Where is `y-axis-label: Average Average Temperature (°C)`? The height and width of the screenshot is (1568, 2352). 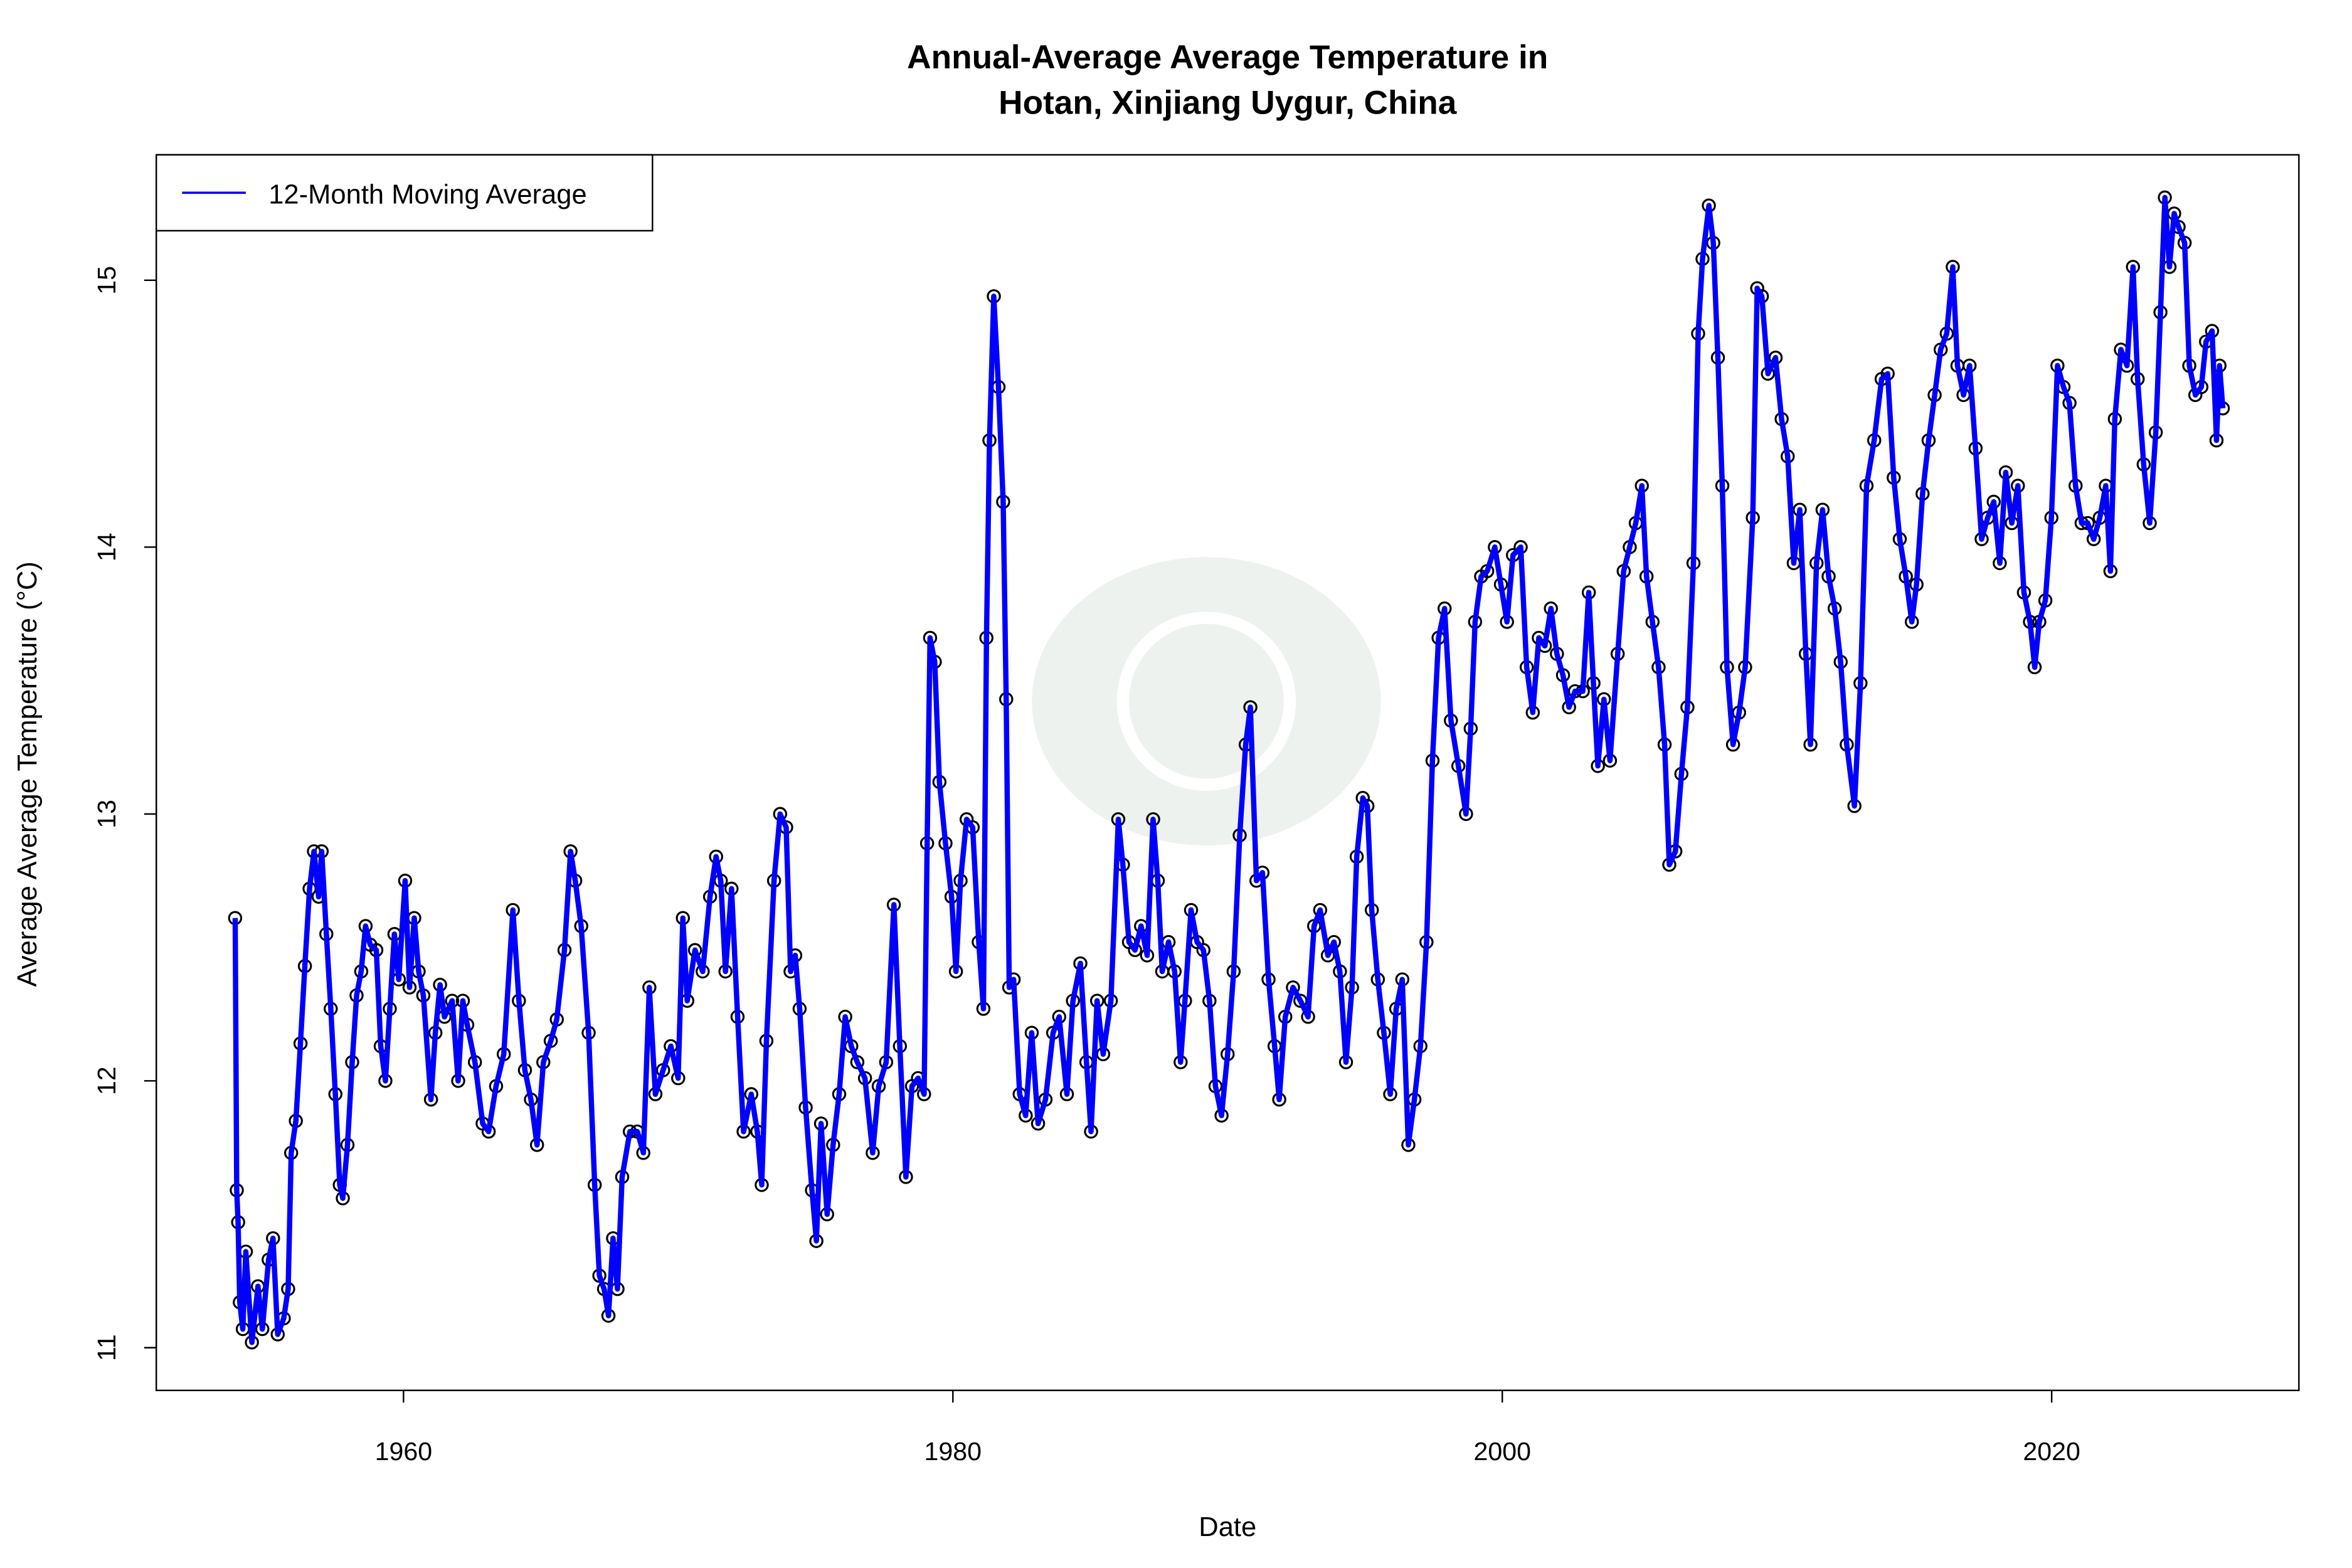
y-axis-label: Average Average Temperature (°C) is located at coordinates (28, 774).